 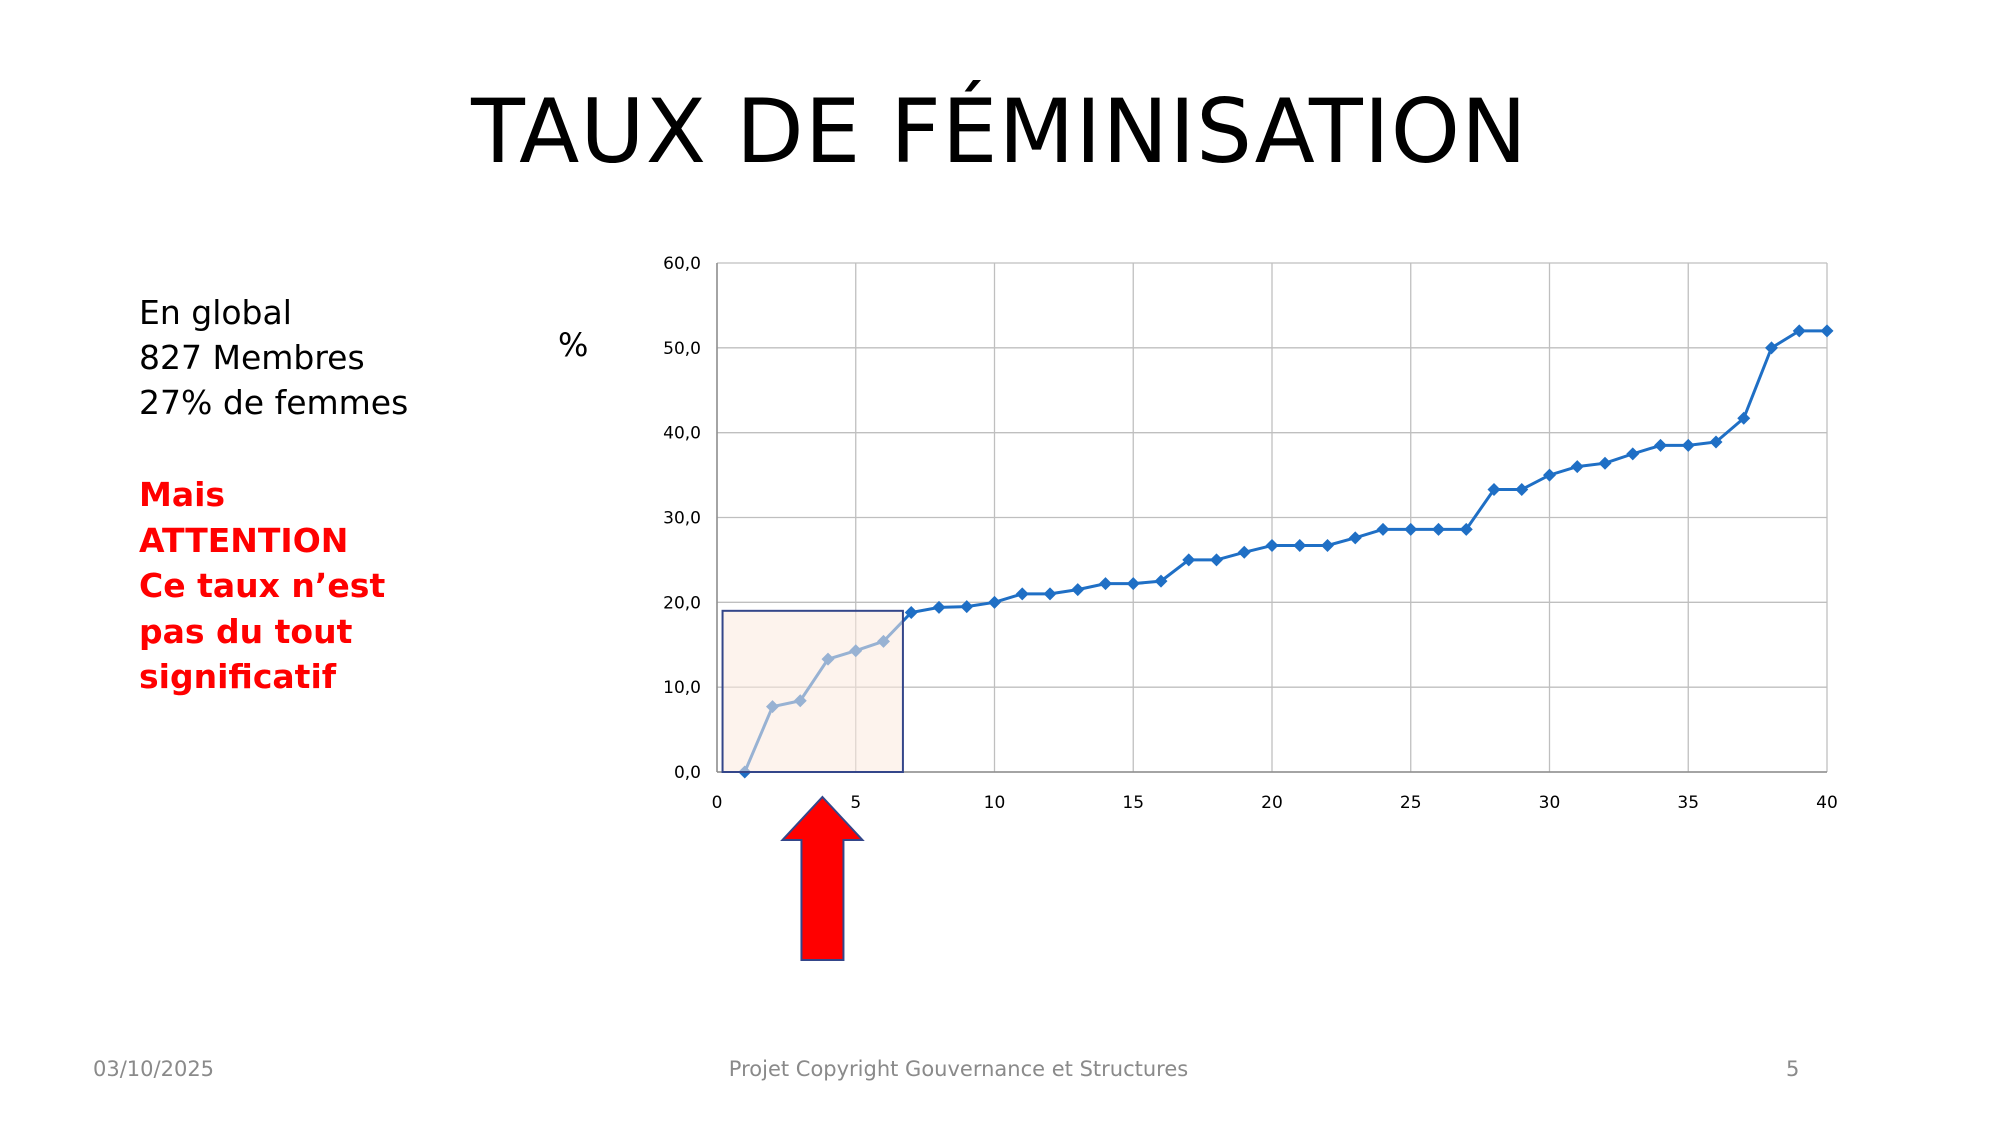 I want to click on warning-line-3: Ce taux n’est, so click(x=262, y=585).